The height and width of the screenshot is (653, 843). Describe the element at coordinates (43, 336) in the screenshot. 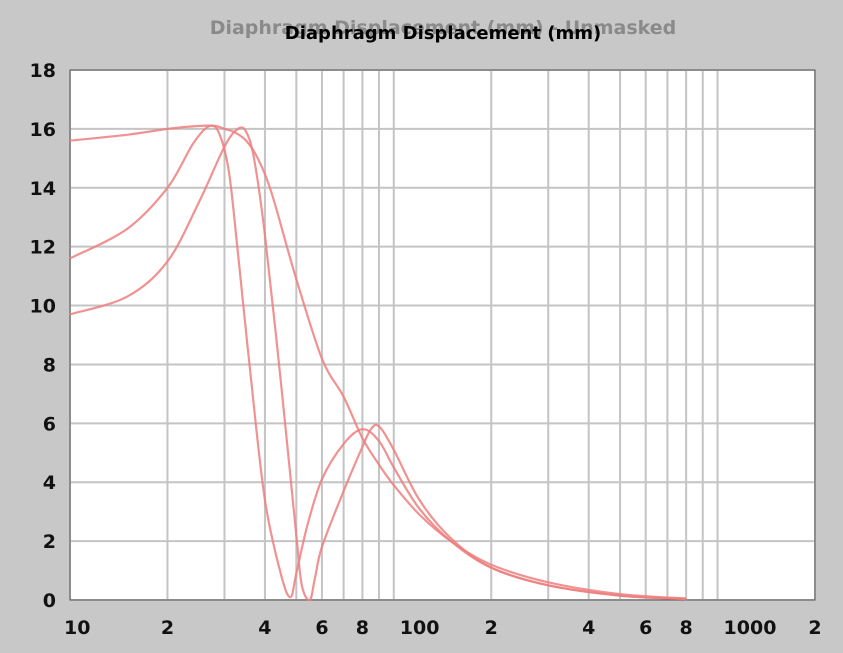

I see `y-axis: 0 2 4 6 8 10 12 14 16 18` at that location.